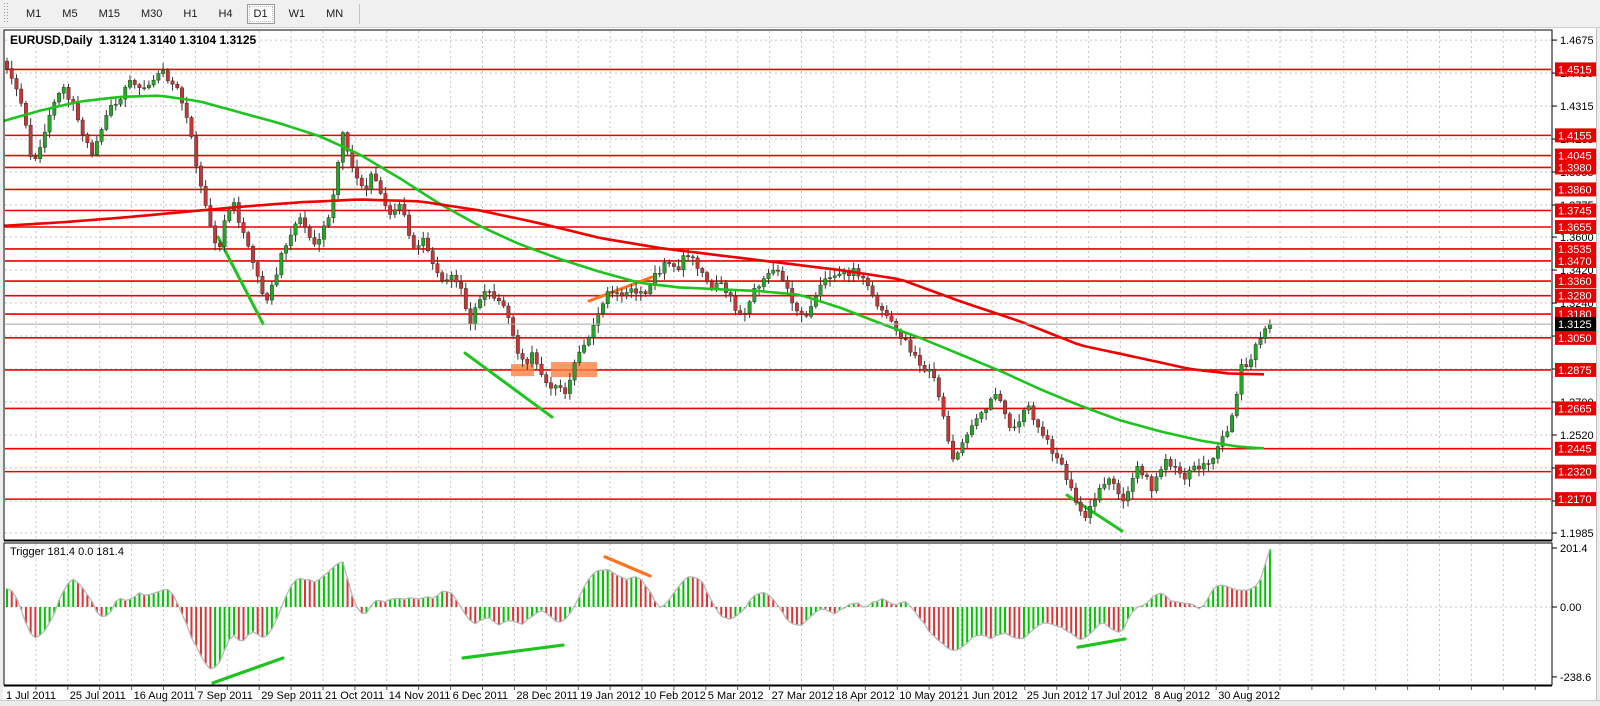 This screenshot has width=1600, height=706. What do you see at coordinates (67, 552) in the screenshot?
I see `indicator-title: Trigger 181.4 0.0 181.4` at bounding box center [67, 552].